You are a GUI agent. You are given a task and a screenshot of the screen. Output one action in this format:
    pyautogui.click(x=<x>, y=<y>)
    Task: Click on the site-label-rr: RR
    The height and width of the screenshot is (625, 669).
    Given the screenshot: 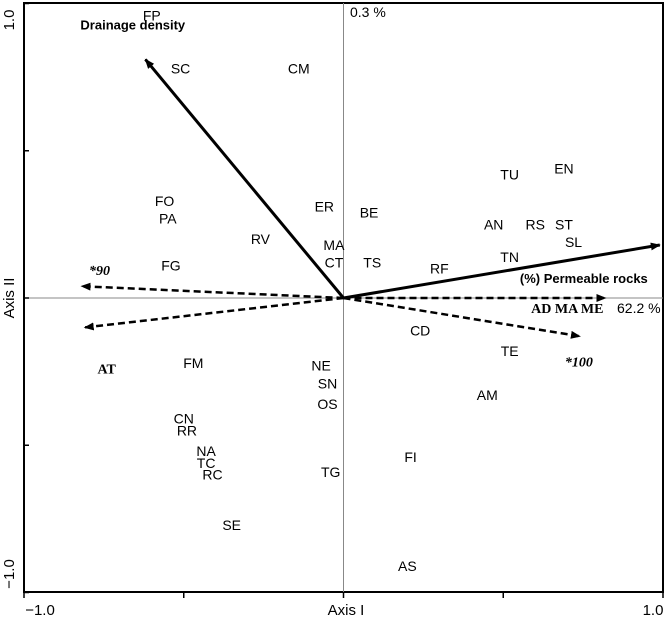 What is the action you would take?
    pyautogui.click(x=187, y=431)
    